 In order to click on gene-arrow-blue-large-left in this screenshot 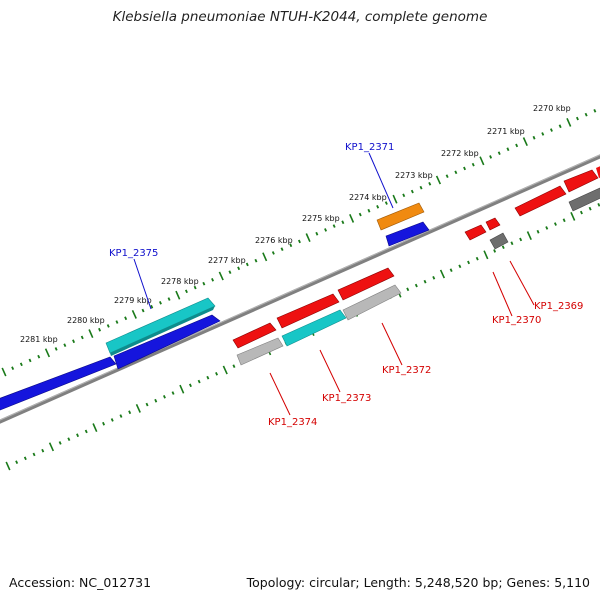, I will do `click(58, 383)`.